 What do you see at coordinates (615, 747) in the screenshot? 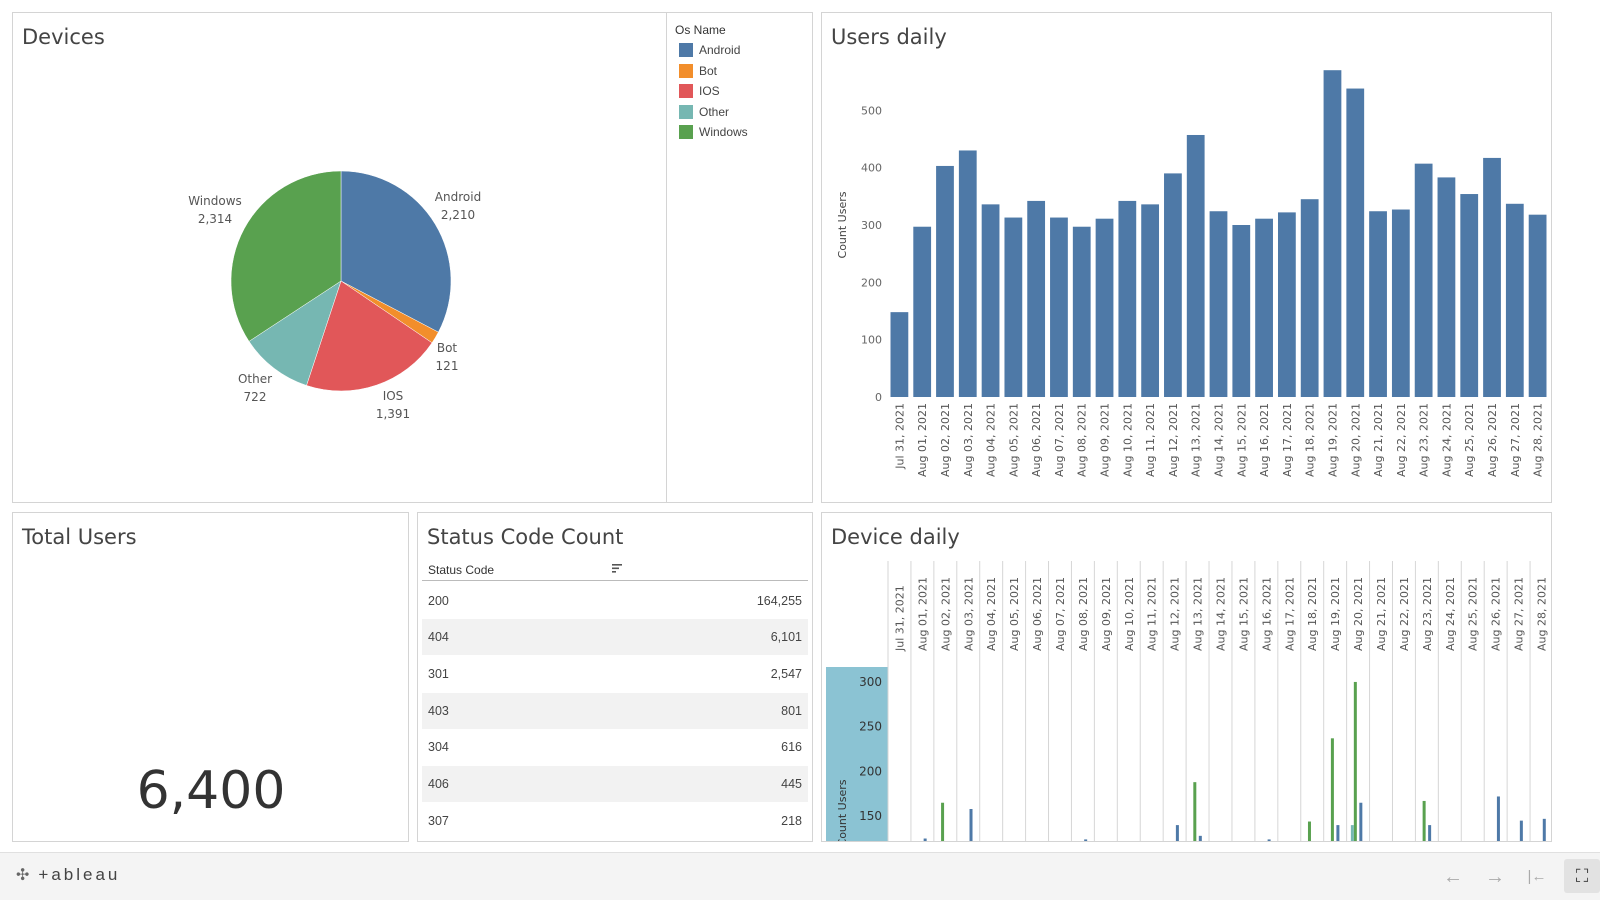
I see `table-row: 304 616` at bounding box center [615, 747].